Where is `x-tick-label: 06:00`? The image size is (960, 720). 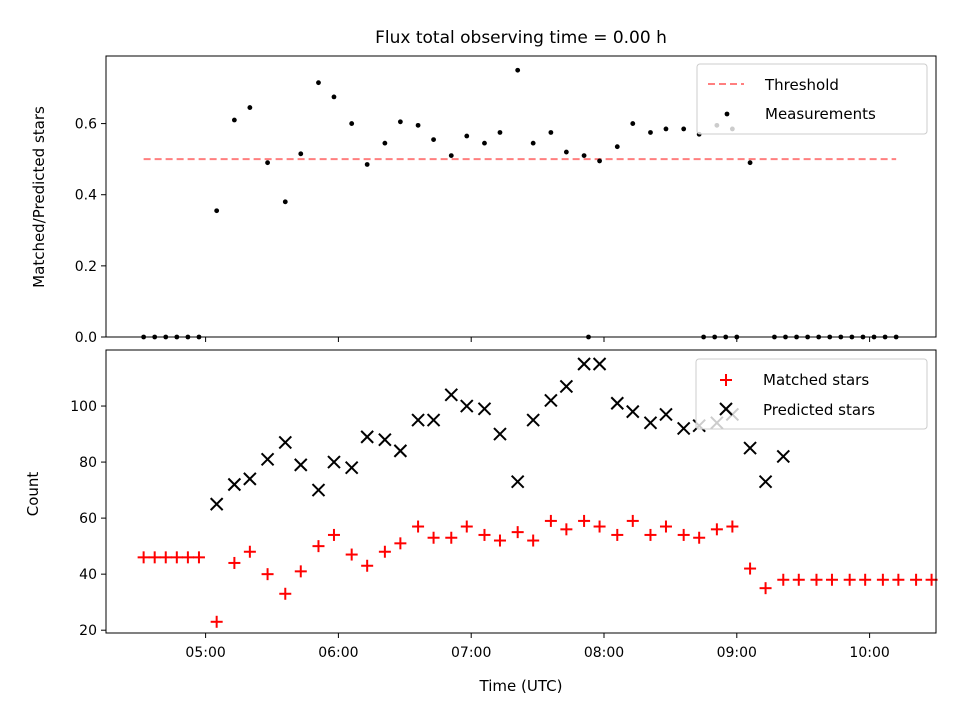
x-tick-label: 06:00 is located at coordinates (338, 653).